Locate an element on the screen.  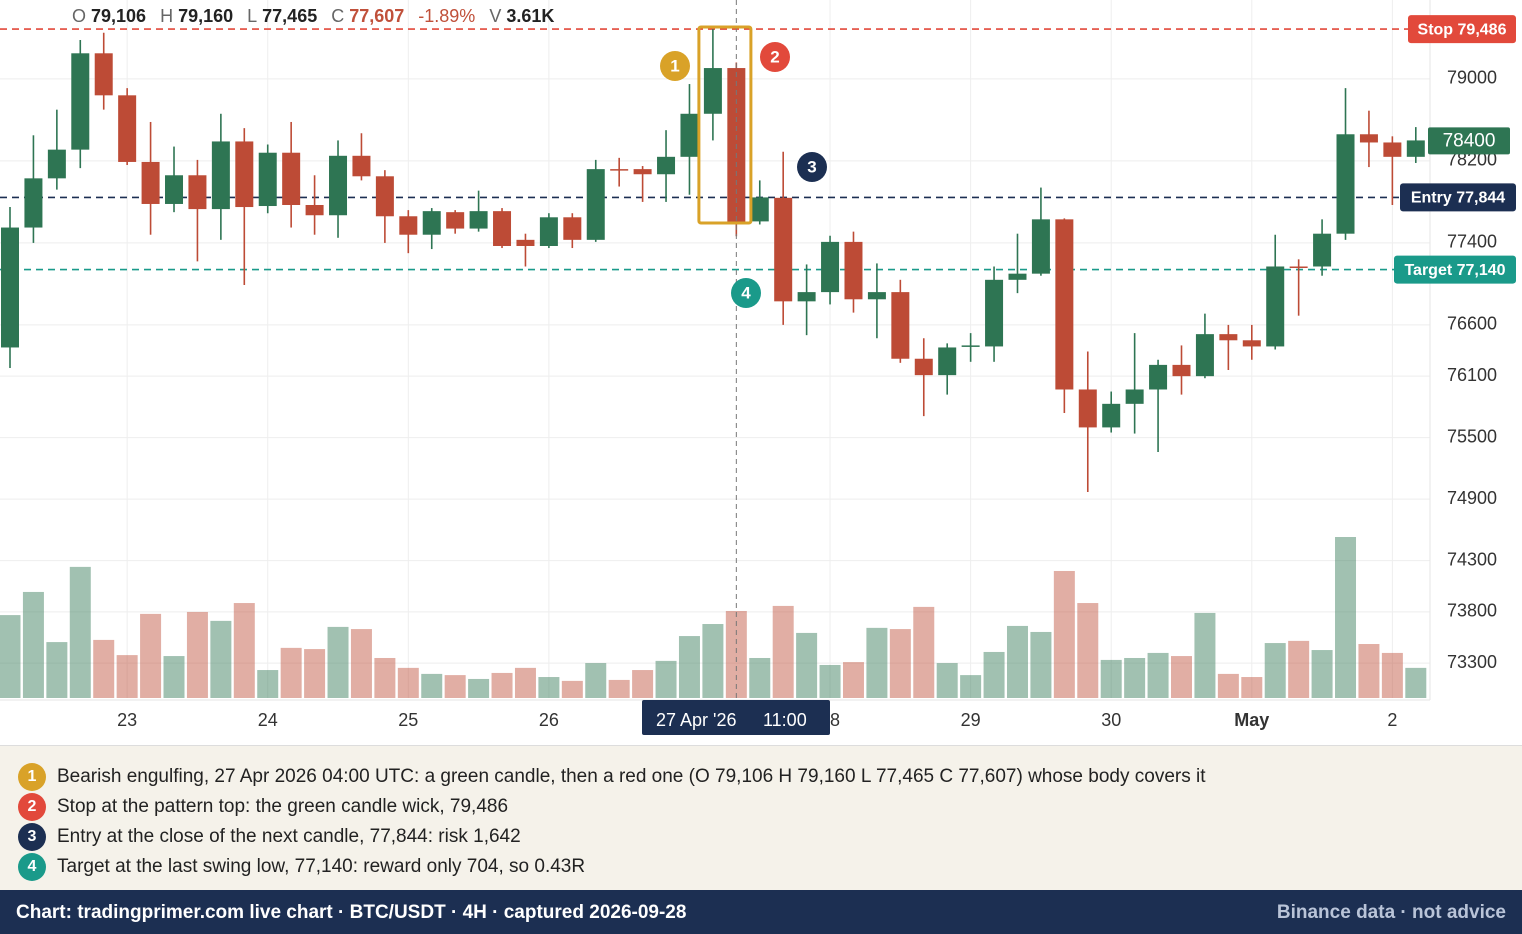
header-value: 77,607 is located at coordinates (376, 16).